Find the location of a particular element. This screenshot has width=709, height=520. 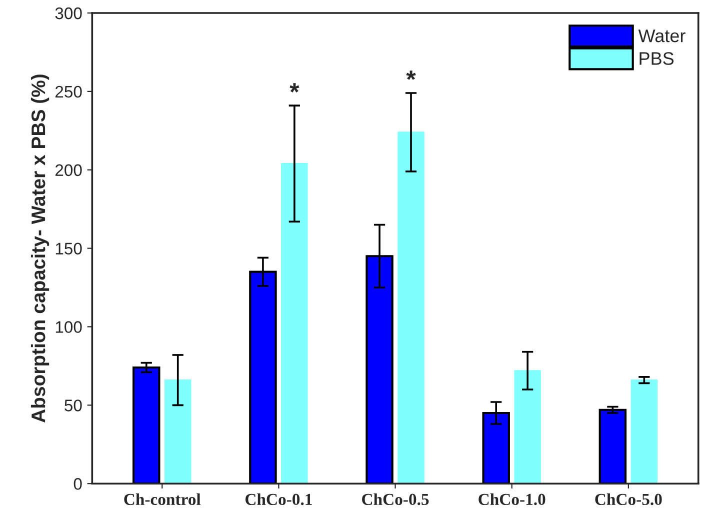

x-tick-label: ChCo-0.1 is located at coordinates (278, 499).